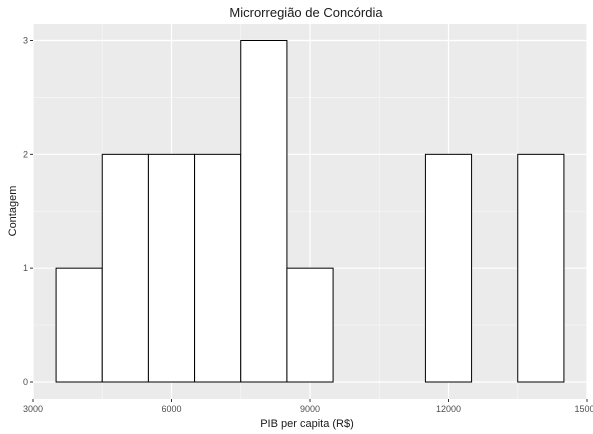 The image size is (593, 434). I want to click on y-axis: 0 1 2 3, so click(28, 211).